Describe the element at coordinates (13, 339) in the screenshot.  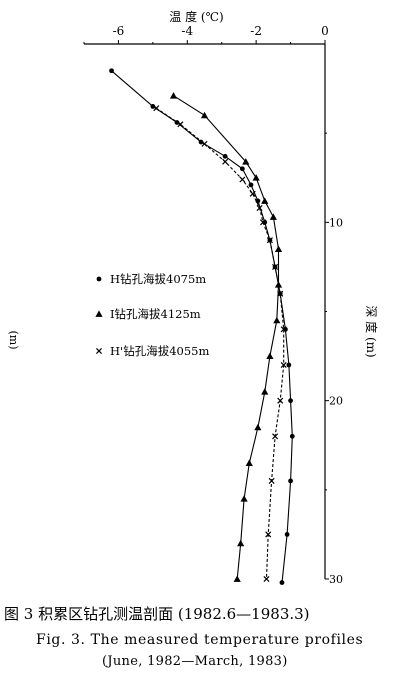
I see `left-axis-label: (m)` at that location.